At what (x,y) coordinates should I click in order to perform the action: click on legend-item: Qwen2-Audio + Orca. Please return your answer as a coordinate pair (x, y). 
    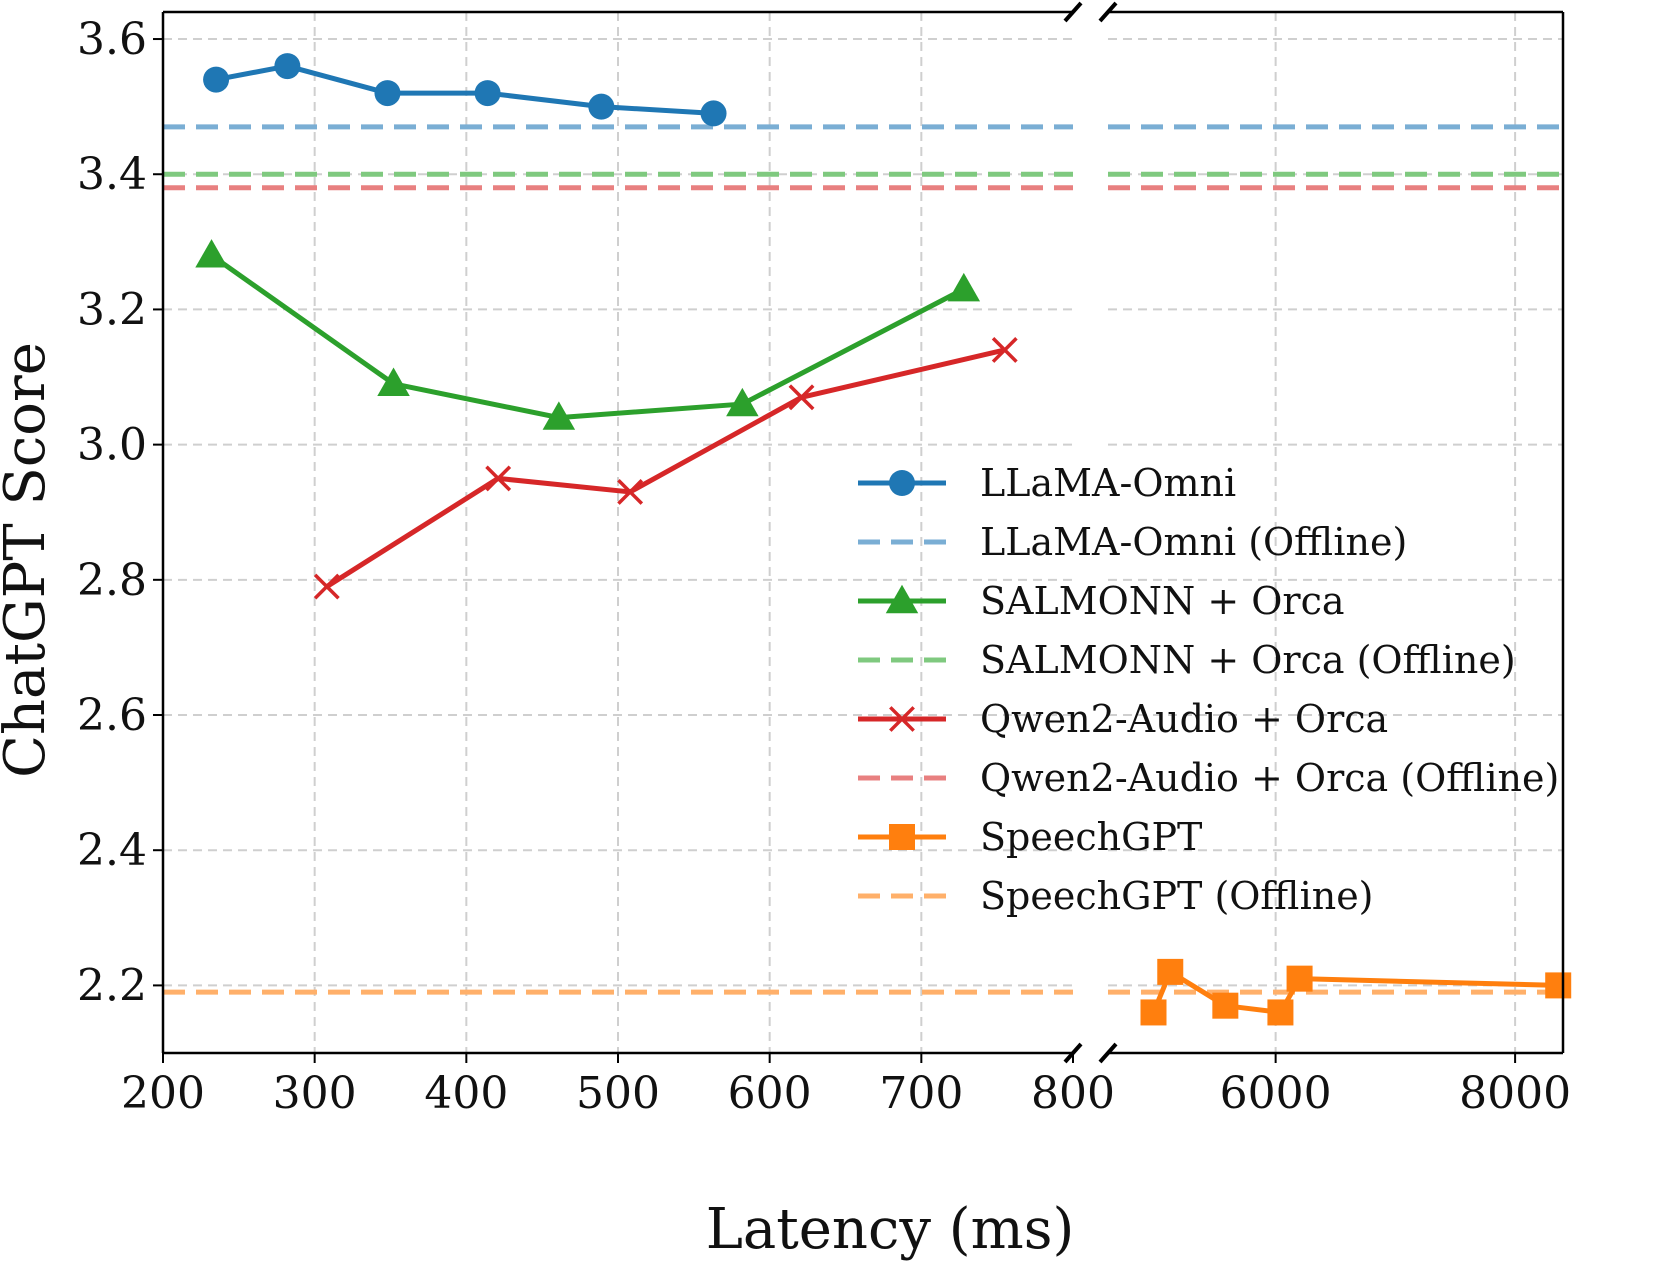
    Looking at the image, I should click on (1123, 719).